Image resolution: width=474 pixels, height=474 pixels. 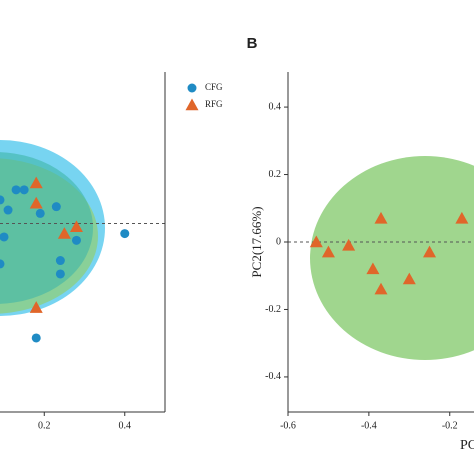 I want to click on y-tick-label: 0.4, so click(x=275, y=106).